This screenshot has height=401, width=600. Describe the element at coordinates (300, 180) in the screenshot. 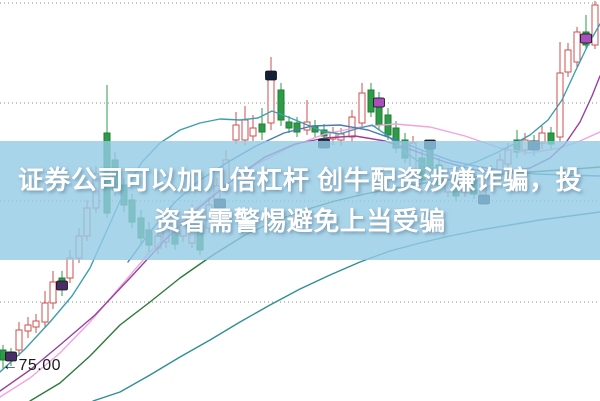

I see `headline-line-1: 证券公司可以加几倍杠杆 创牛配资涉嫌诈骗，投` at that location.